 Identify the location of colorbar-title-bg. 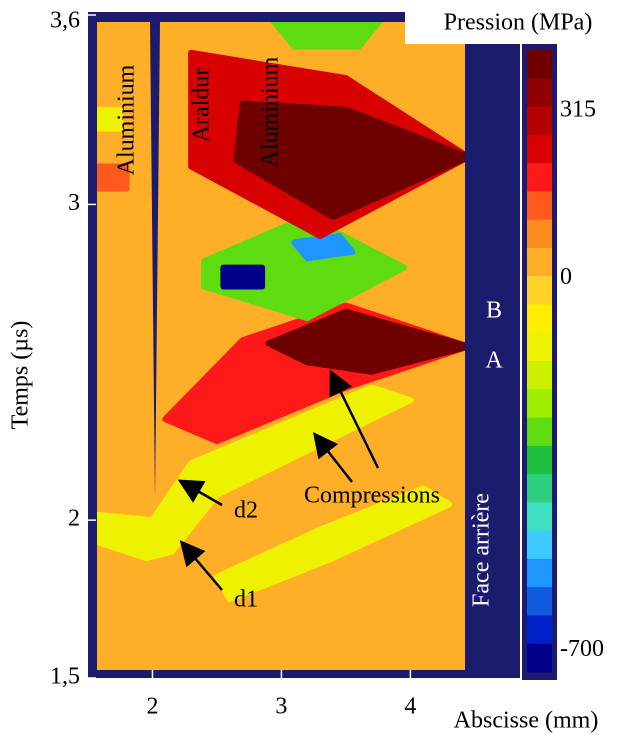
(517, 22).